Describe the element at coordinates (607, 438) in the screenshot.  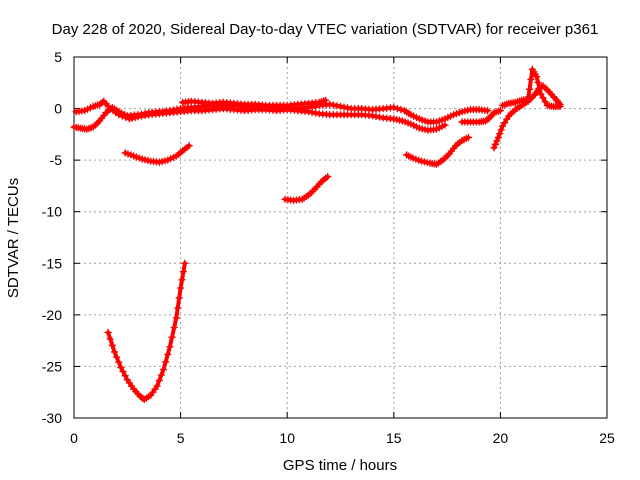
I see `x-tick-label: 25` at that location.